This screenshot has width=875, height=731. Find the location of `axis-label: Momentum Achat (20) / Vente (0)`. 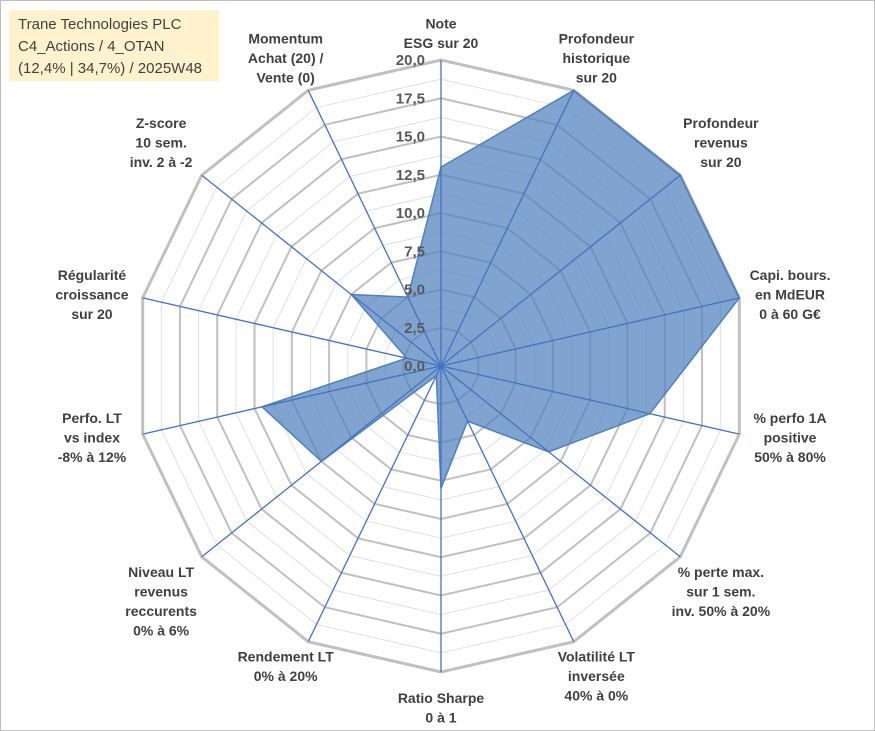

axis-label: Momentum Achat (20) / Vente (0) is located at coordinates (286, 57).